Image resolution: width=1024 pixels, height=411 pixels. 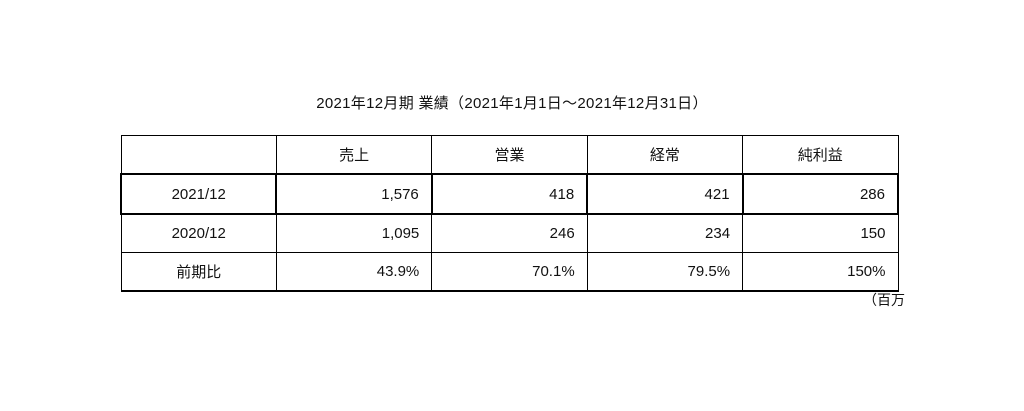 I want to click on row-label: 2021/12, so click(x=198, y=194).